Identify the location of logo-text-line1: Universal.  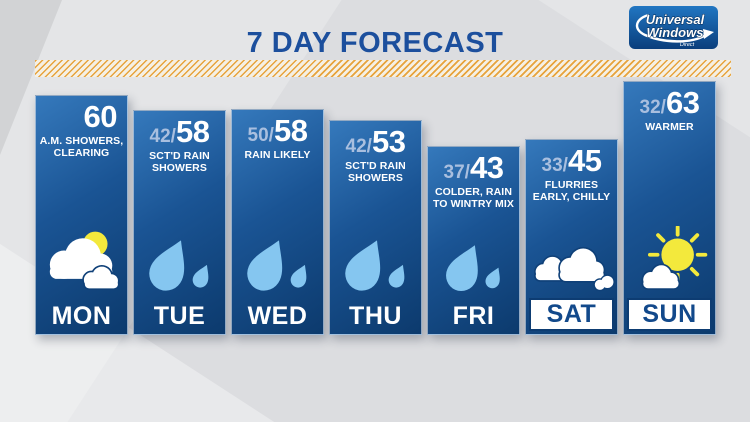
(675, 19).